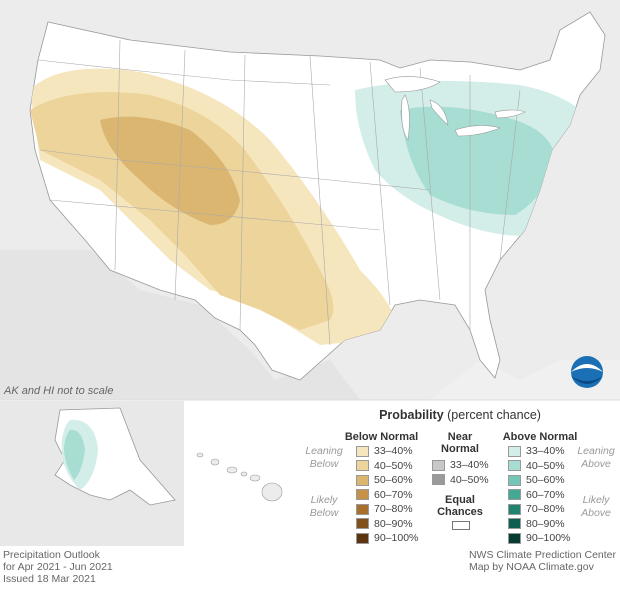 The image size is (620, 590). I want to click on product-title: Precipitation Outlook, so click(51, 555).